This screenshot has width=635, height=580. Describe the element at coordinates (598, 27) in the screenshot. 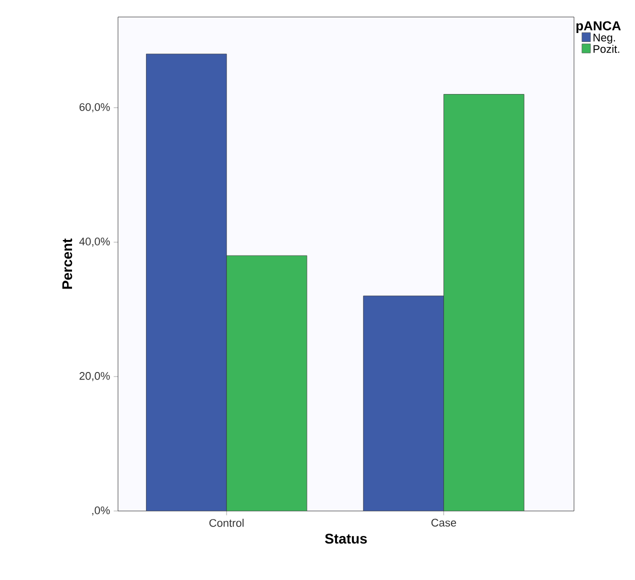

I see `legend-title: pANCA` at that location.